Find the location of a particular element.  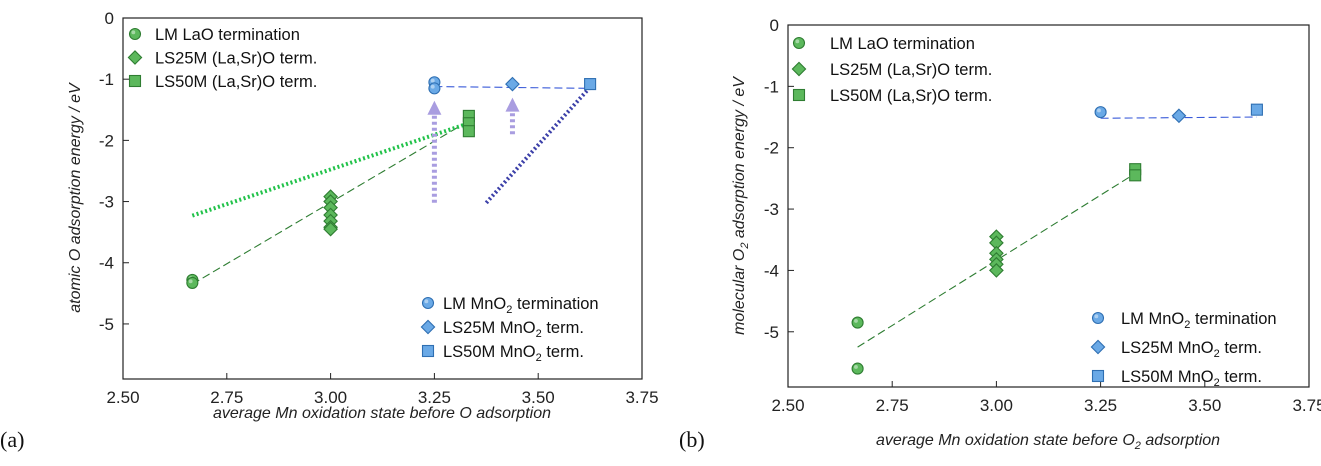

fit-lines-a is located at coordinates (391, 185).